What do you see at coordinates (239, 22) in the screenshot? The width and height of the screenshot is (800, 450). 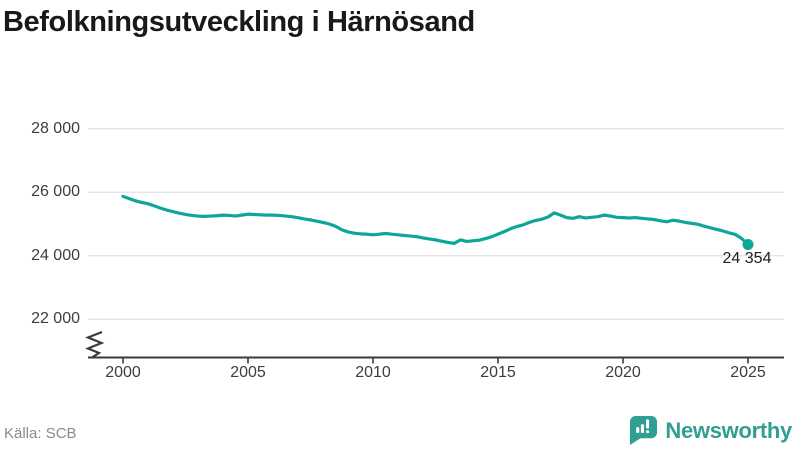 I see `page-title: Befolkningsutveckling i Härnösand` at bounding box center [239, 22].